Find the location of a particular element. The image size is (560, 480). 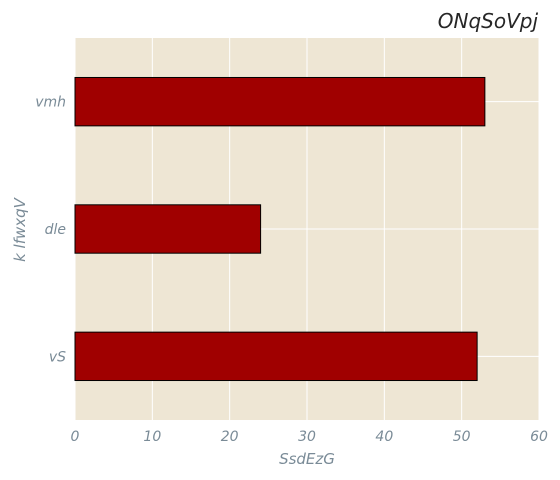

x-tick-labels: 0 10 20 30 40 50 60 is located at coordinates (309, 437).